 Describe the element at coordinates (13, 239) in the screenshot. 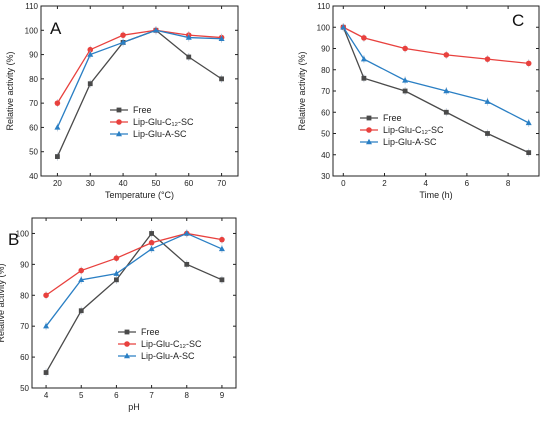

I see `panel-letter: B` at that location.